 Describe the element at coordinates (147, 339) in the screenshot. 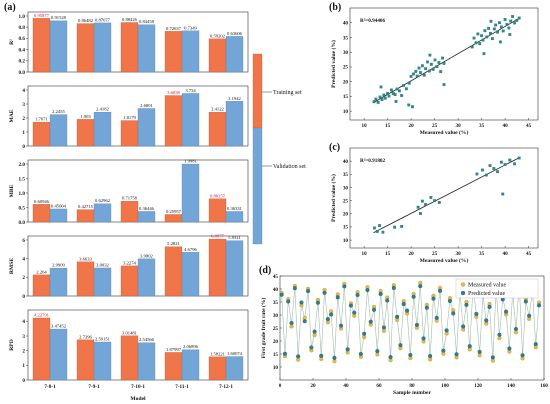

I see `validation-data-label: 2.54566` at that location.